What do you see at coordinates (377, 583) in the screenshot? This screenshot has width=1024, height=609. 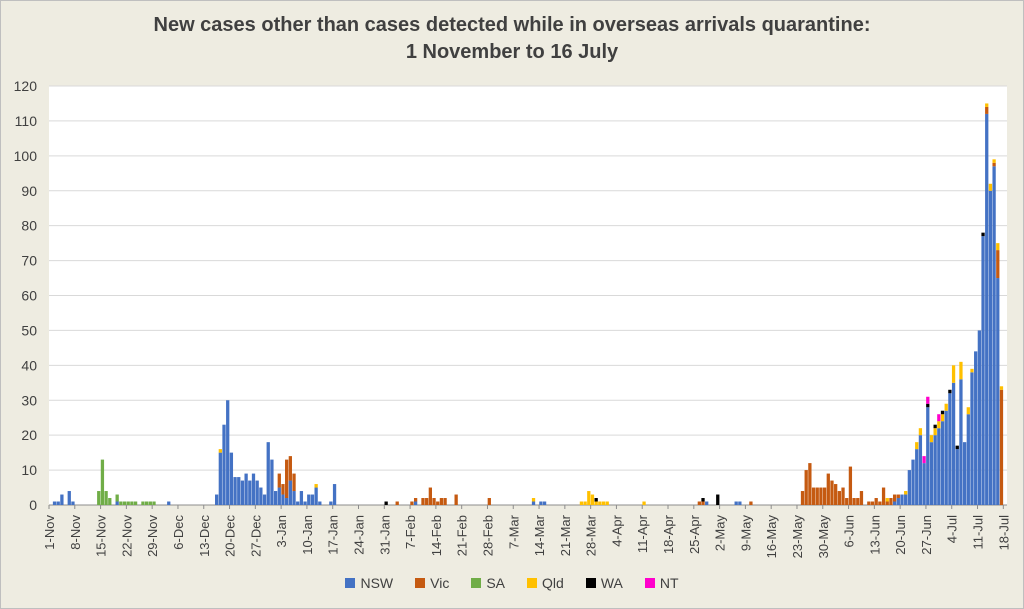 I see `legend-label: NSW` at bounding box center [377, 583].